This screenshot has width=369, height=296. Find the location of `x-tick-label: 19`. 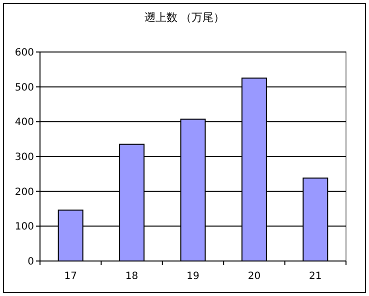

x-tick-label: 19 is located at coordinates (193, 276).